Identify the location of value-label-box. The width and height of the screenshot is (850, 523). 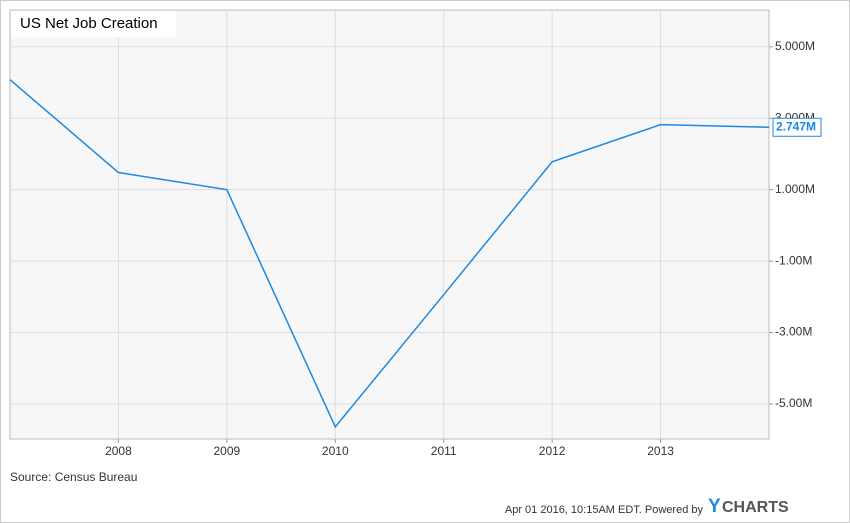
(797, 127).